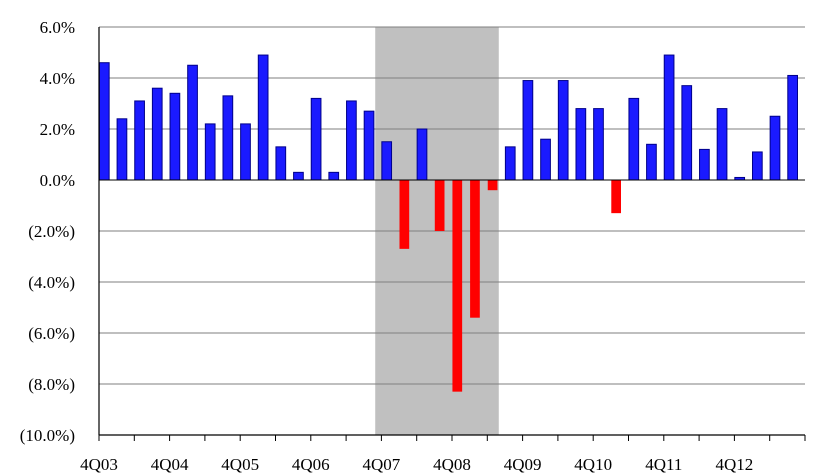 Image resolution: width=825 pixels, height=475 pixels. I want to click on x-tick-label: 4Q05, so click(240, 464).